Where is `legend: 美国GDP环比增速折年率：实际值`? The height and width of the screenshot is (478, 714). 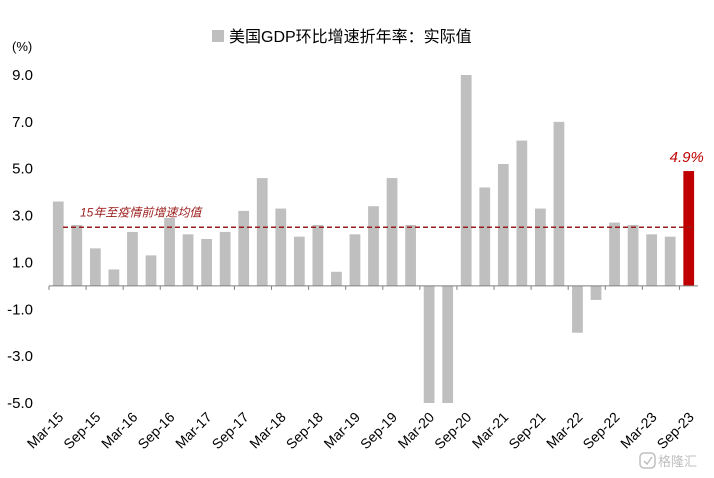 legend: 美国GDP环比增速折年率：实际值 is located at coordinates (342, 37).